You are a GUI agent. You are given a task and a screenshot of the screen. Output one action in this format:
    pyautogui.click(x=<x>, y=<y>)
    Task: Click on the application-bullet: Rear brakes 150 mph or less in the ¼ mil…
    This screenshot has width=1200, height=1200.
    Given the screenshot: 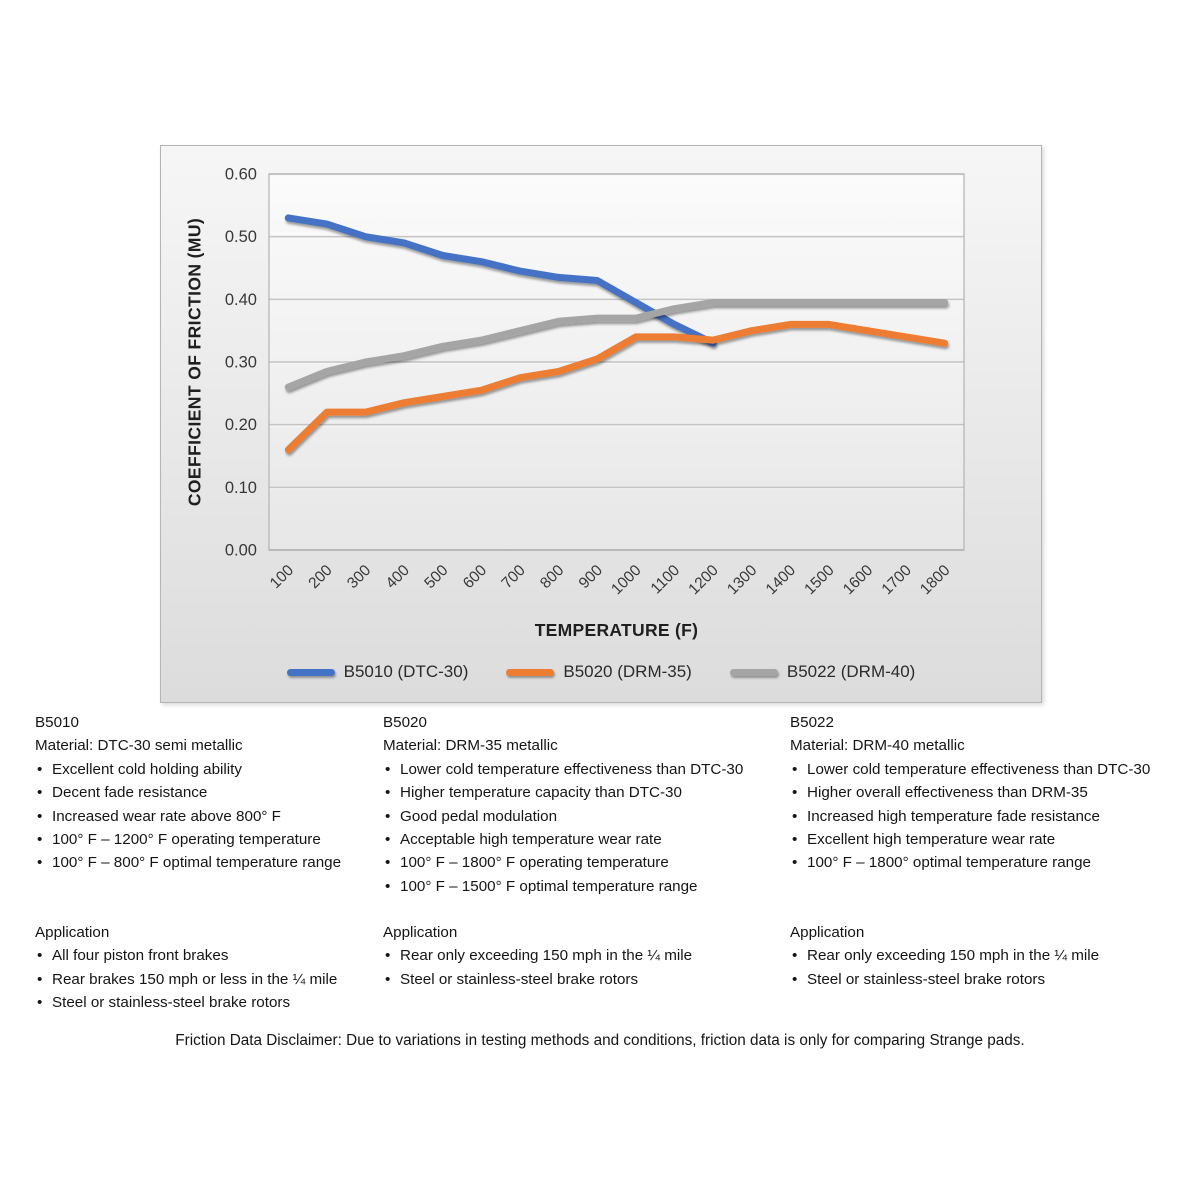 What is the action you would take?
    pyautogui.click(x=202, y=980)
    